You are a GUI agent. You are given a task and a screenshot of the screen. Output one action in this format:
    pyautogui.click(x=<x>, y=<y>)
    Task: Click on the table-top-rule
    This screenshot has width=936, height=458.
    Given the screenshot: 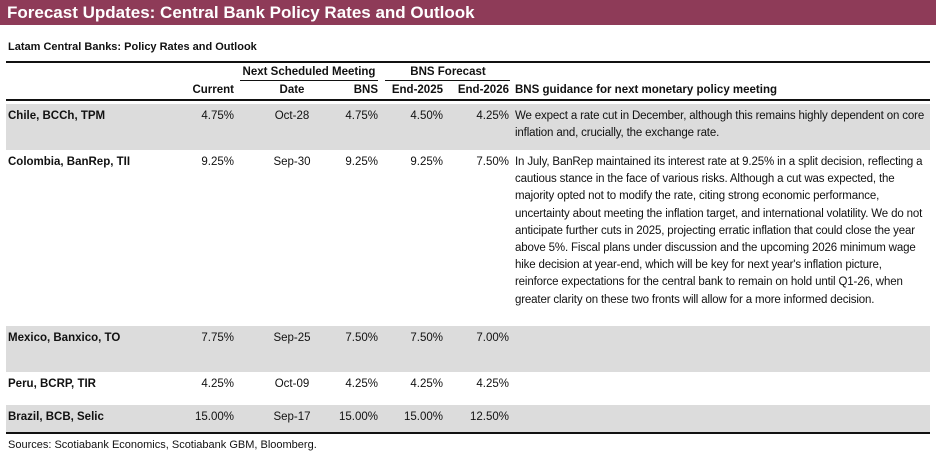 What is the action you would take?
    pyautogui.click(x=468, y=62)
    